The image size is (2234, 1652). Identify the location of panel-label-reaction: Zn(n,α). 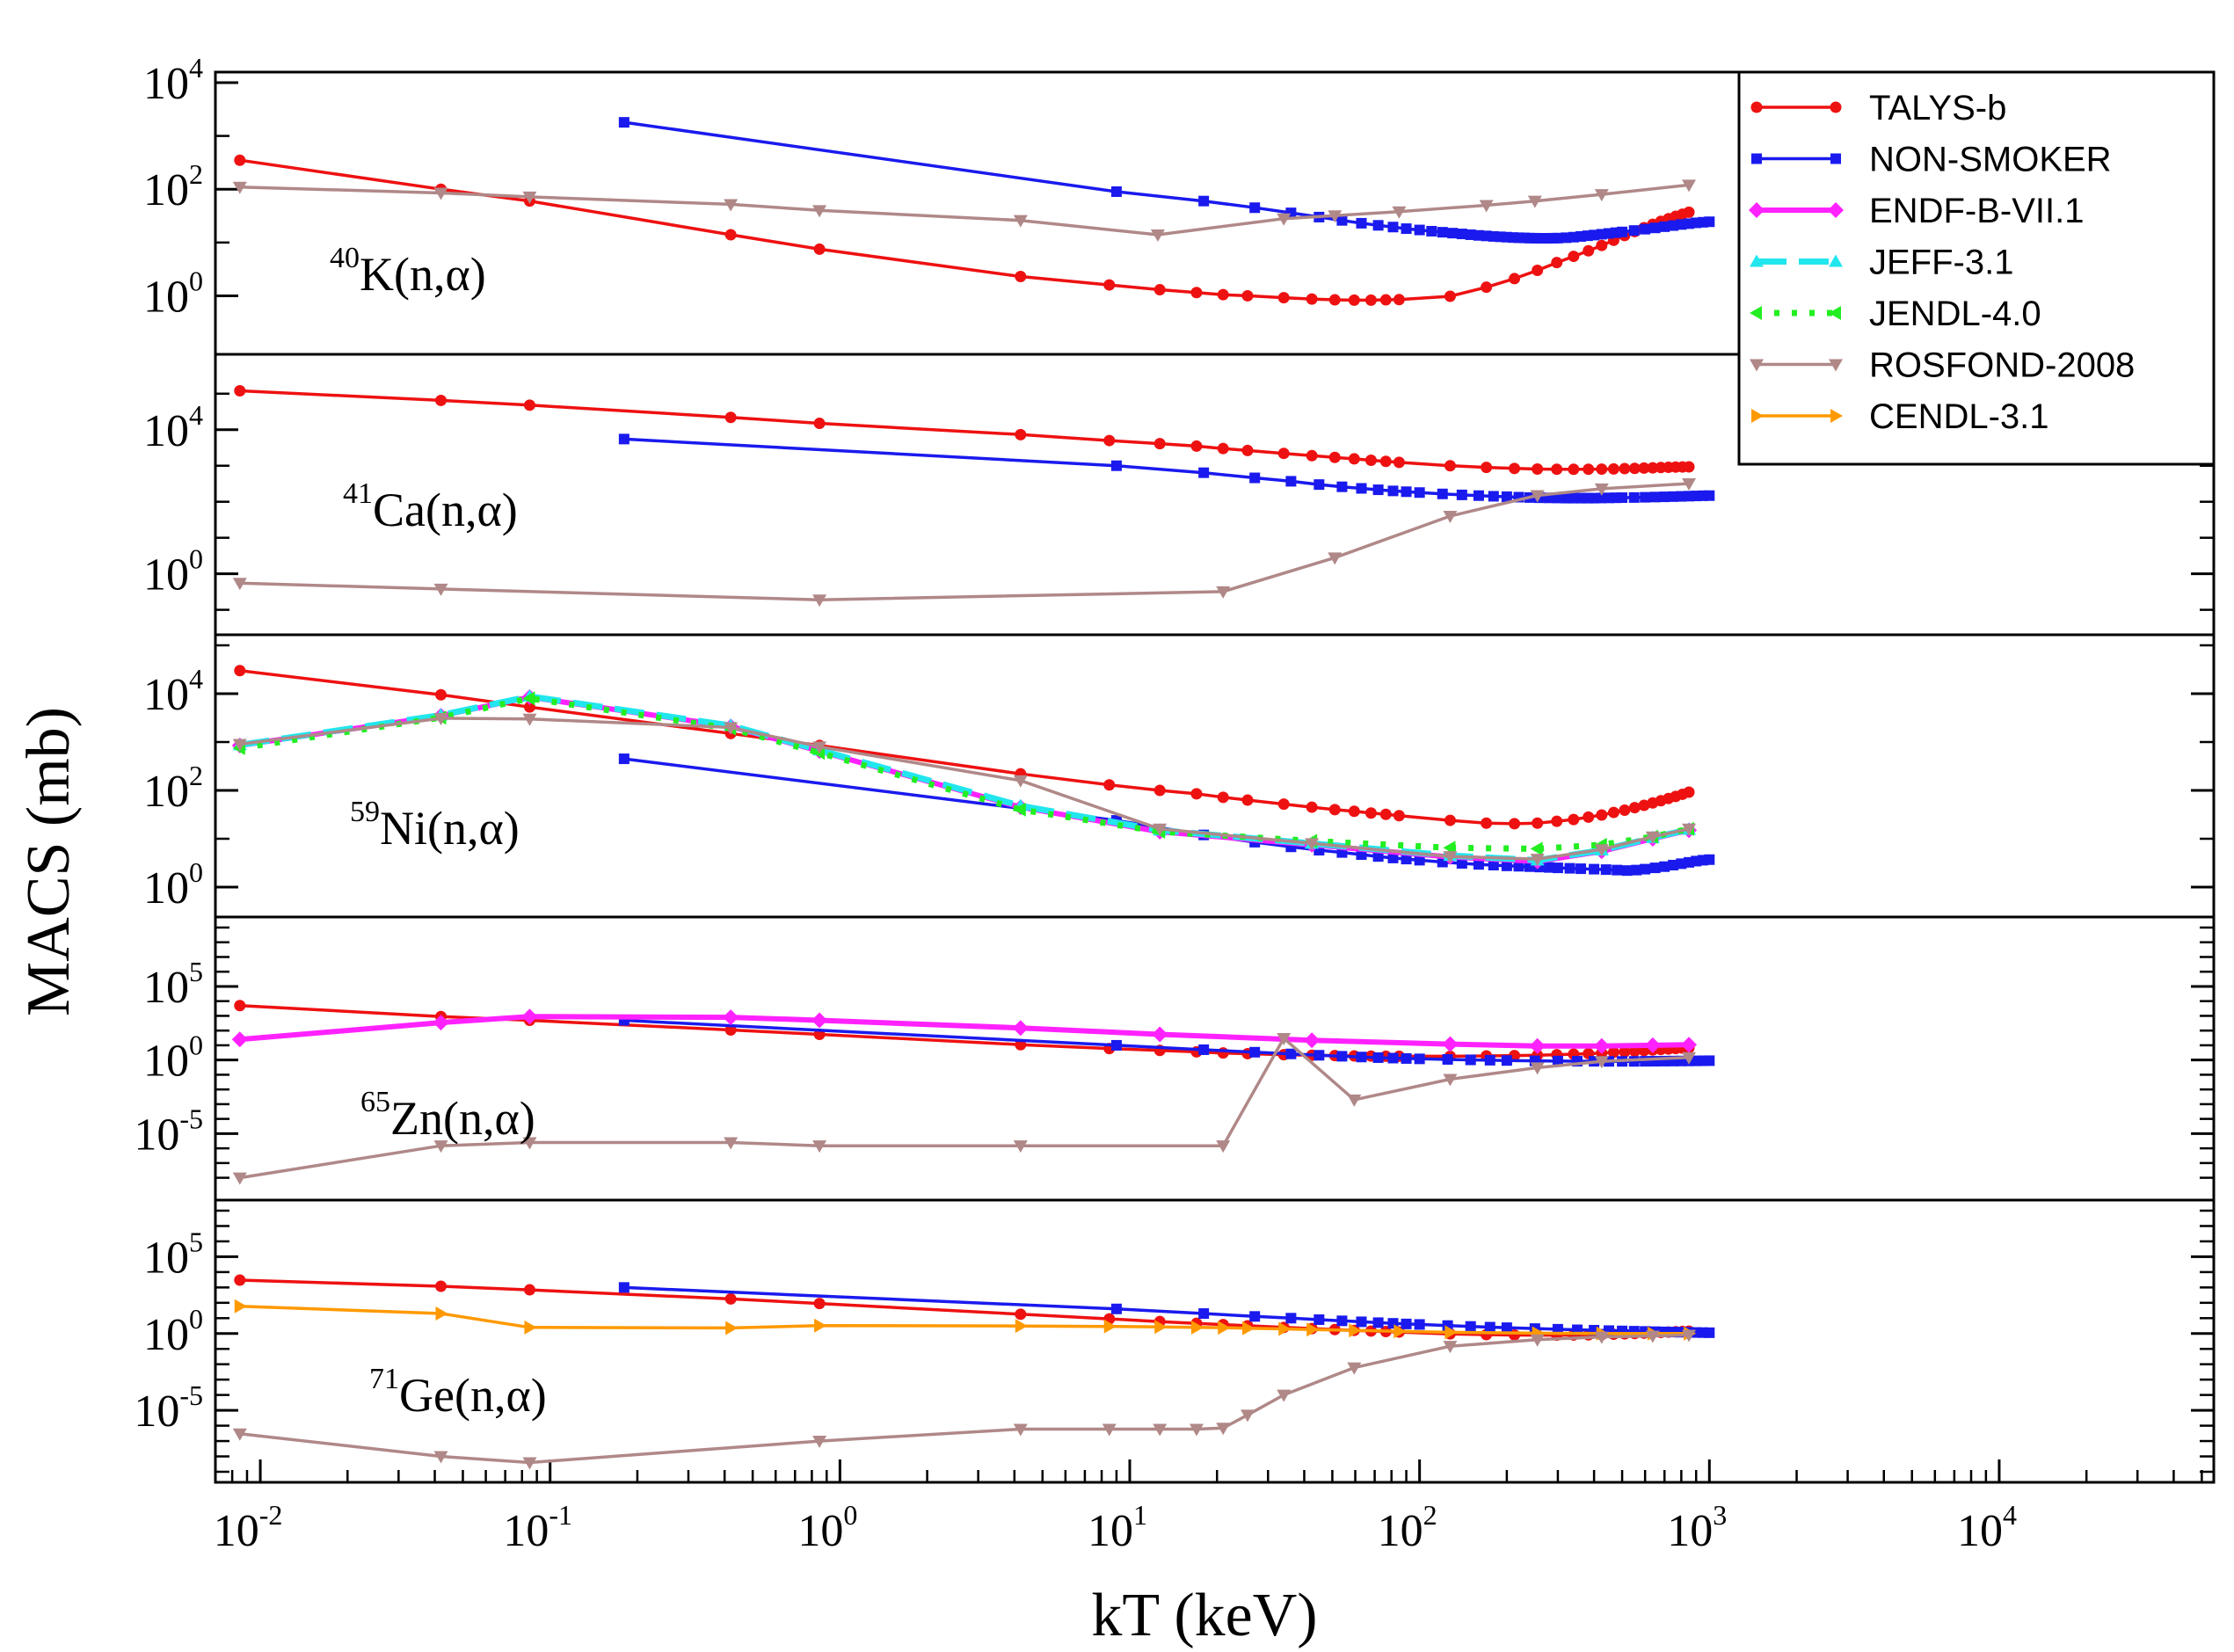
(462, 1119).